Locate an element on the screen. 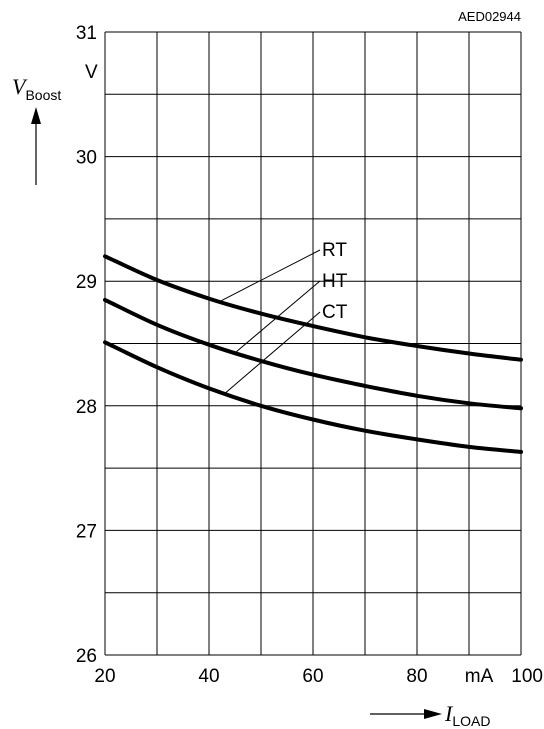 Image resolution: width=544 pixels, height=729 pixels. x-tick-labels: 20 40 60 80 100 mA is located at coordinates (318, 676).